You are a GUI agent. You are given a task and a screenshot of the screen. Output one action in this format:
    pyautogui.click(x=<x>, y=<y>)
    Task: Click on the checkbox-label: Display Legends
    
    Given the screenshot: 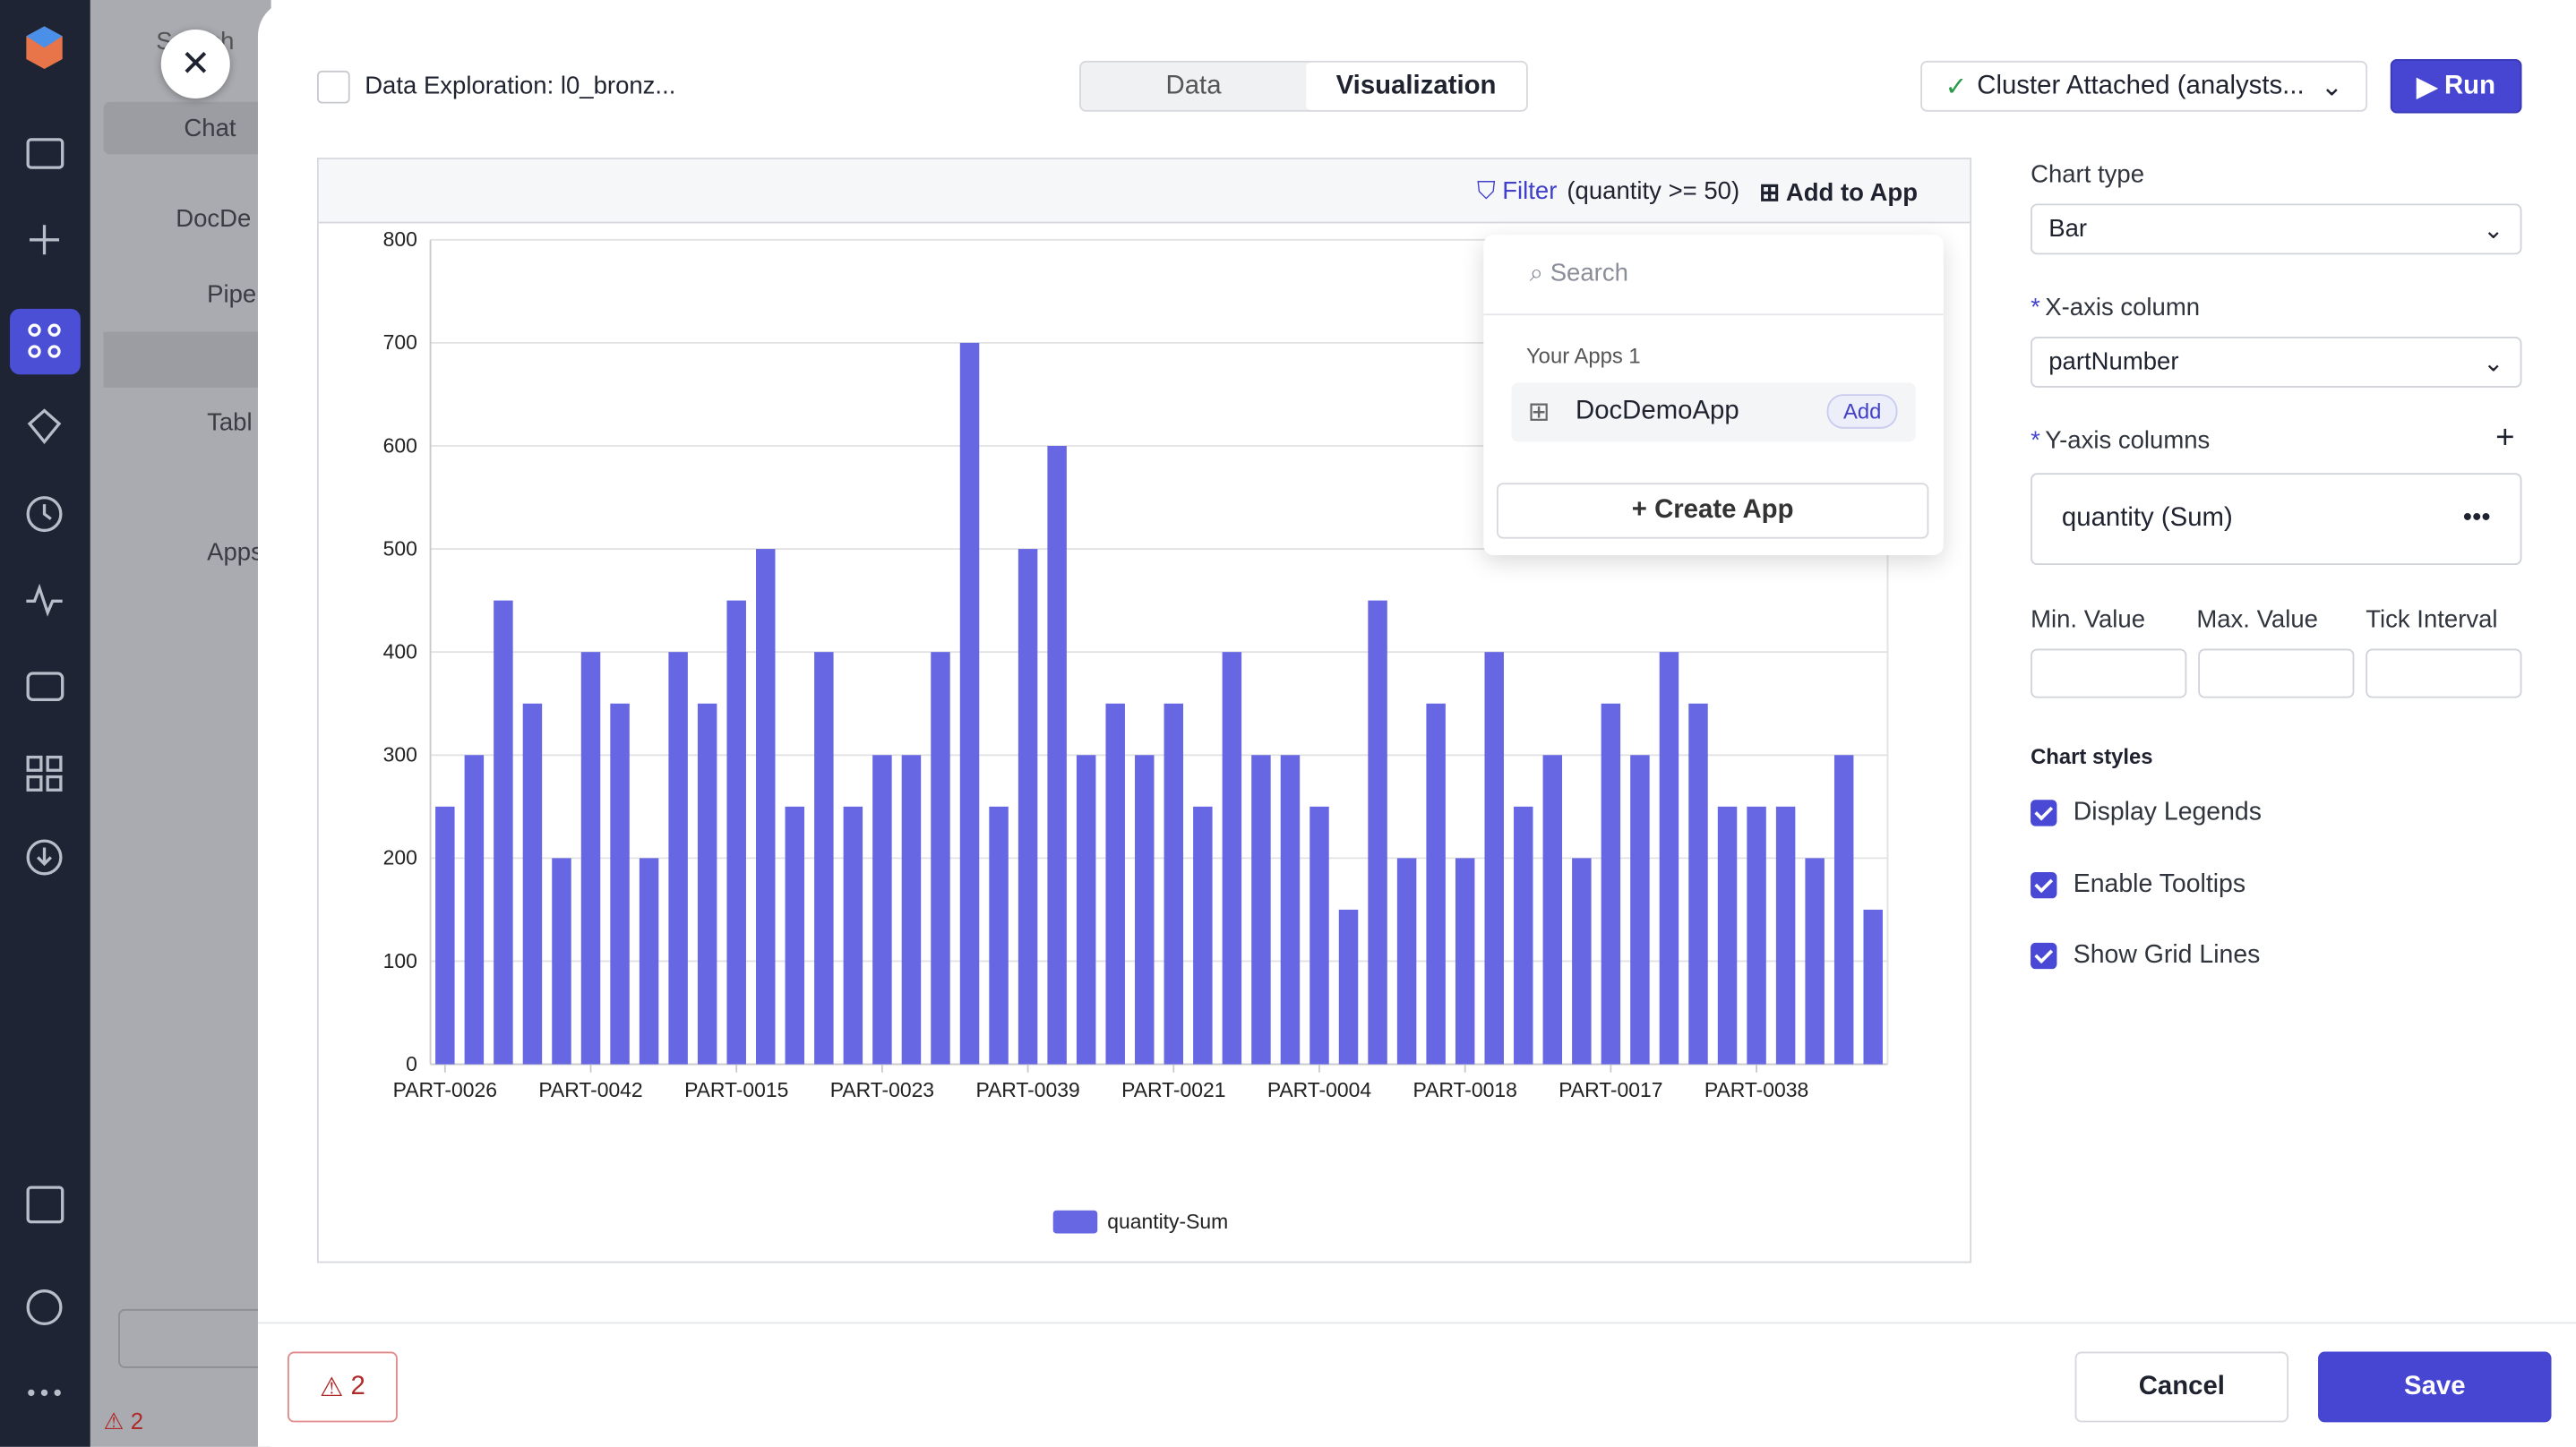 What is the action you would take?
    pyautogui.click(x=2167, y=812)
    